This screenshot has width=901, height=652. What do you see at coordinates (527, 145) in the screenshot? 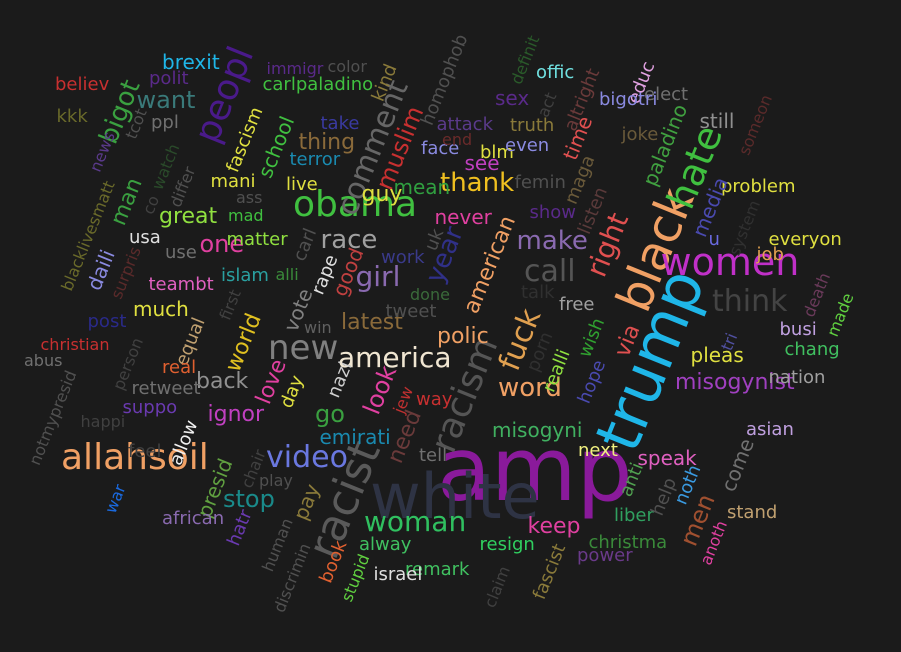
I see `word-even: even` at bounding box center [527, 145].